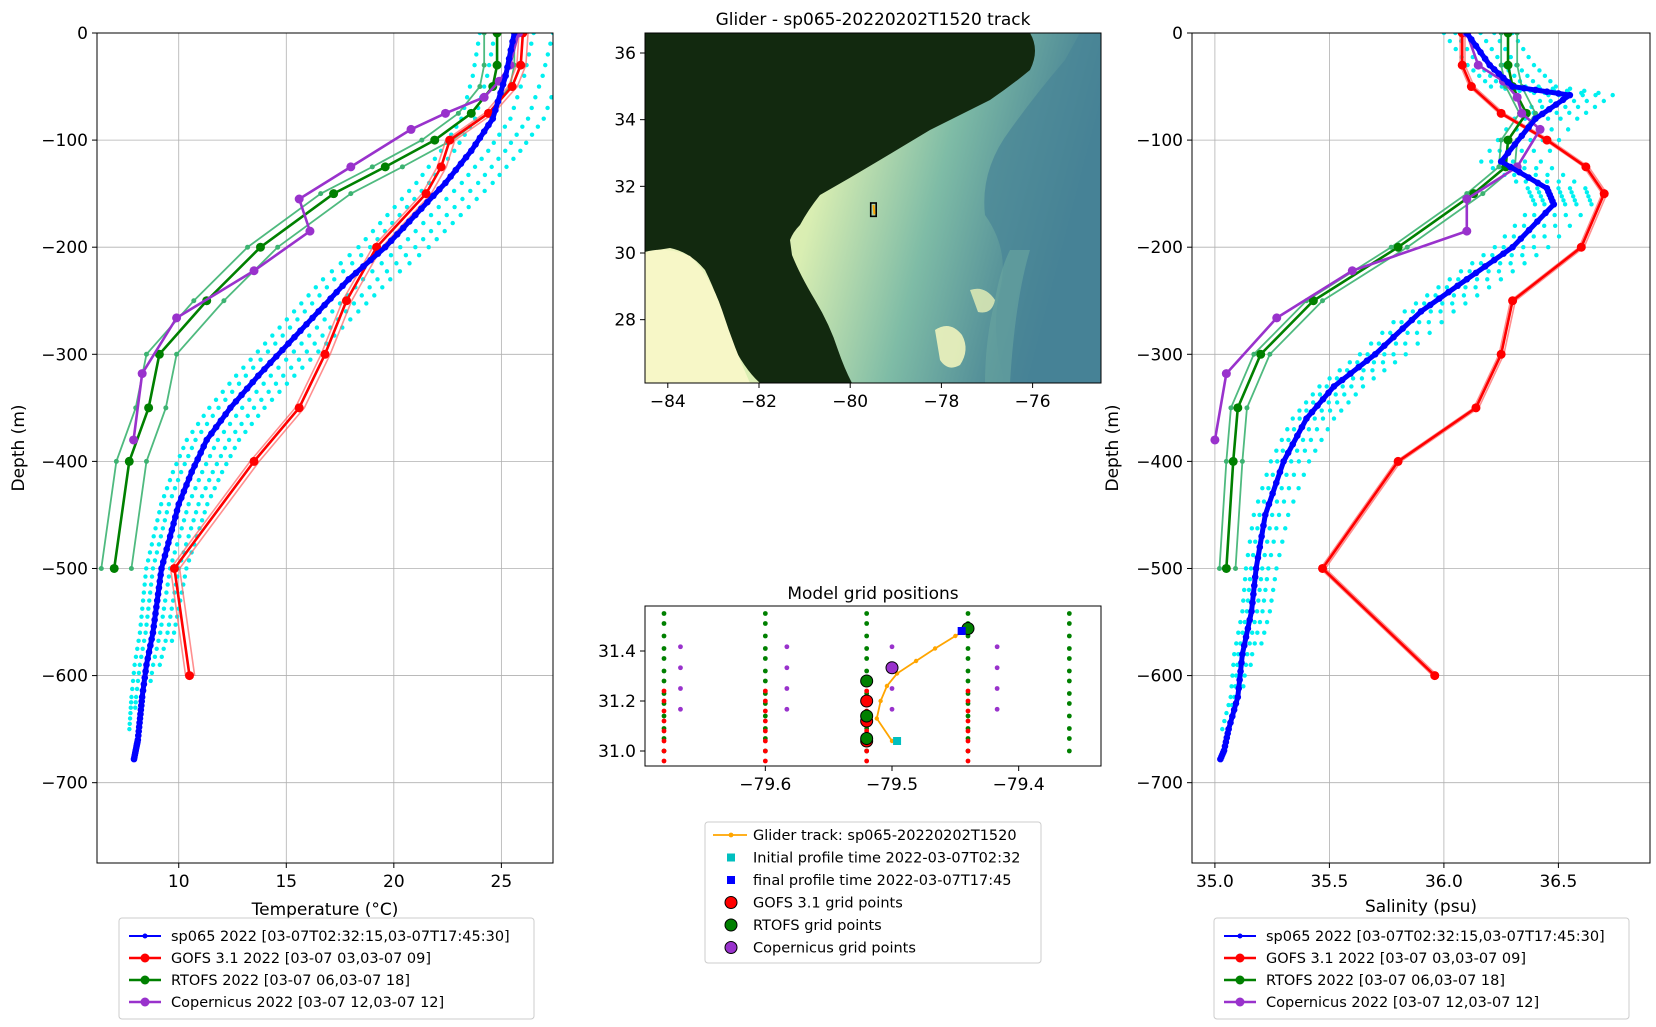  I want to click on y-tick-label: −500, so click(1159, 569).